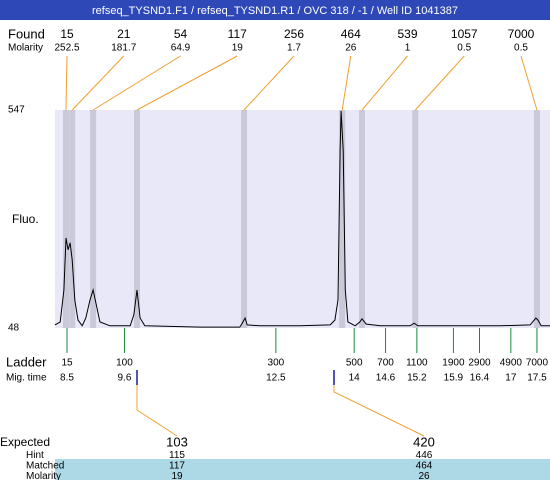 This screenshot has height=480, width=550. Describe the element at coordinates (417, 378) in the screenshot. I see `ladder-time: 15.2` at that location.